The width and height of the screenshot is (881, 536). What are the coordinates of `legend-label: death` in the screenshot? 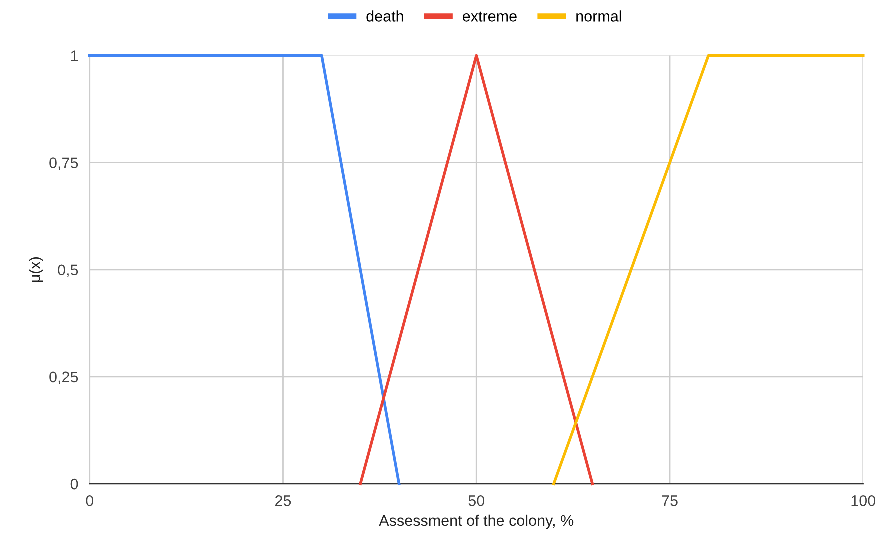 It's located at (385, 16).